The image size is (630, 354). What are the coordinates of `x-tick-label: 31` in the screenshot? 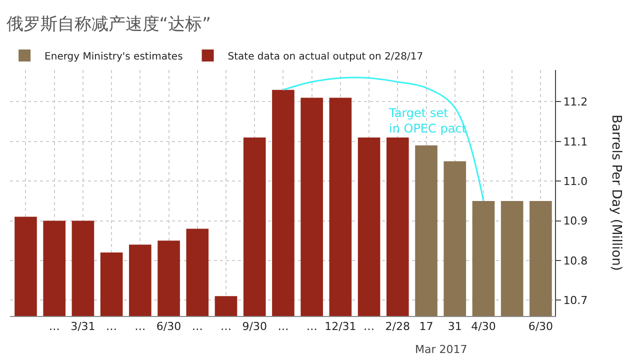 It's located at (455, 327).